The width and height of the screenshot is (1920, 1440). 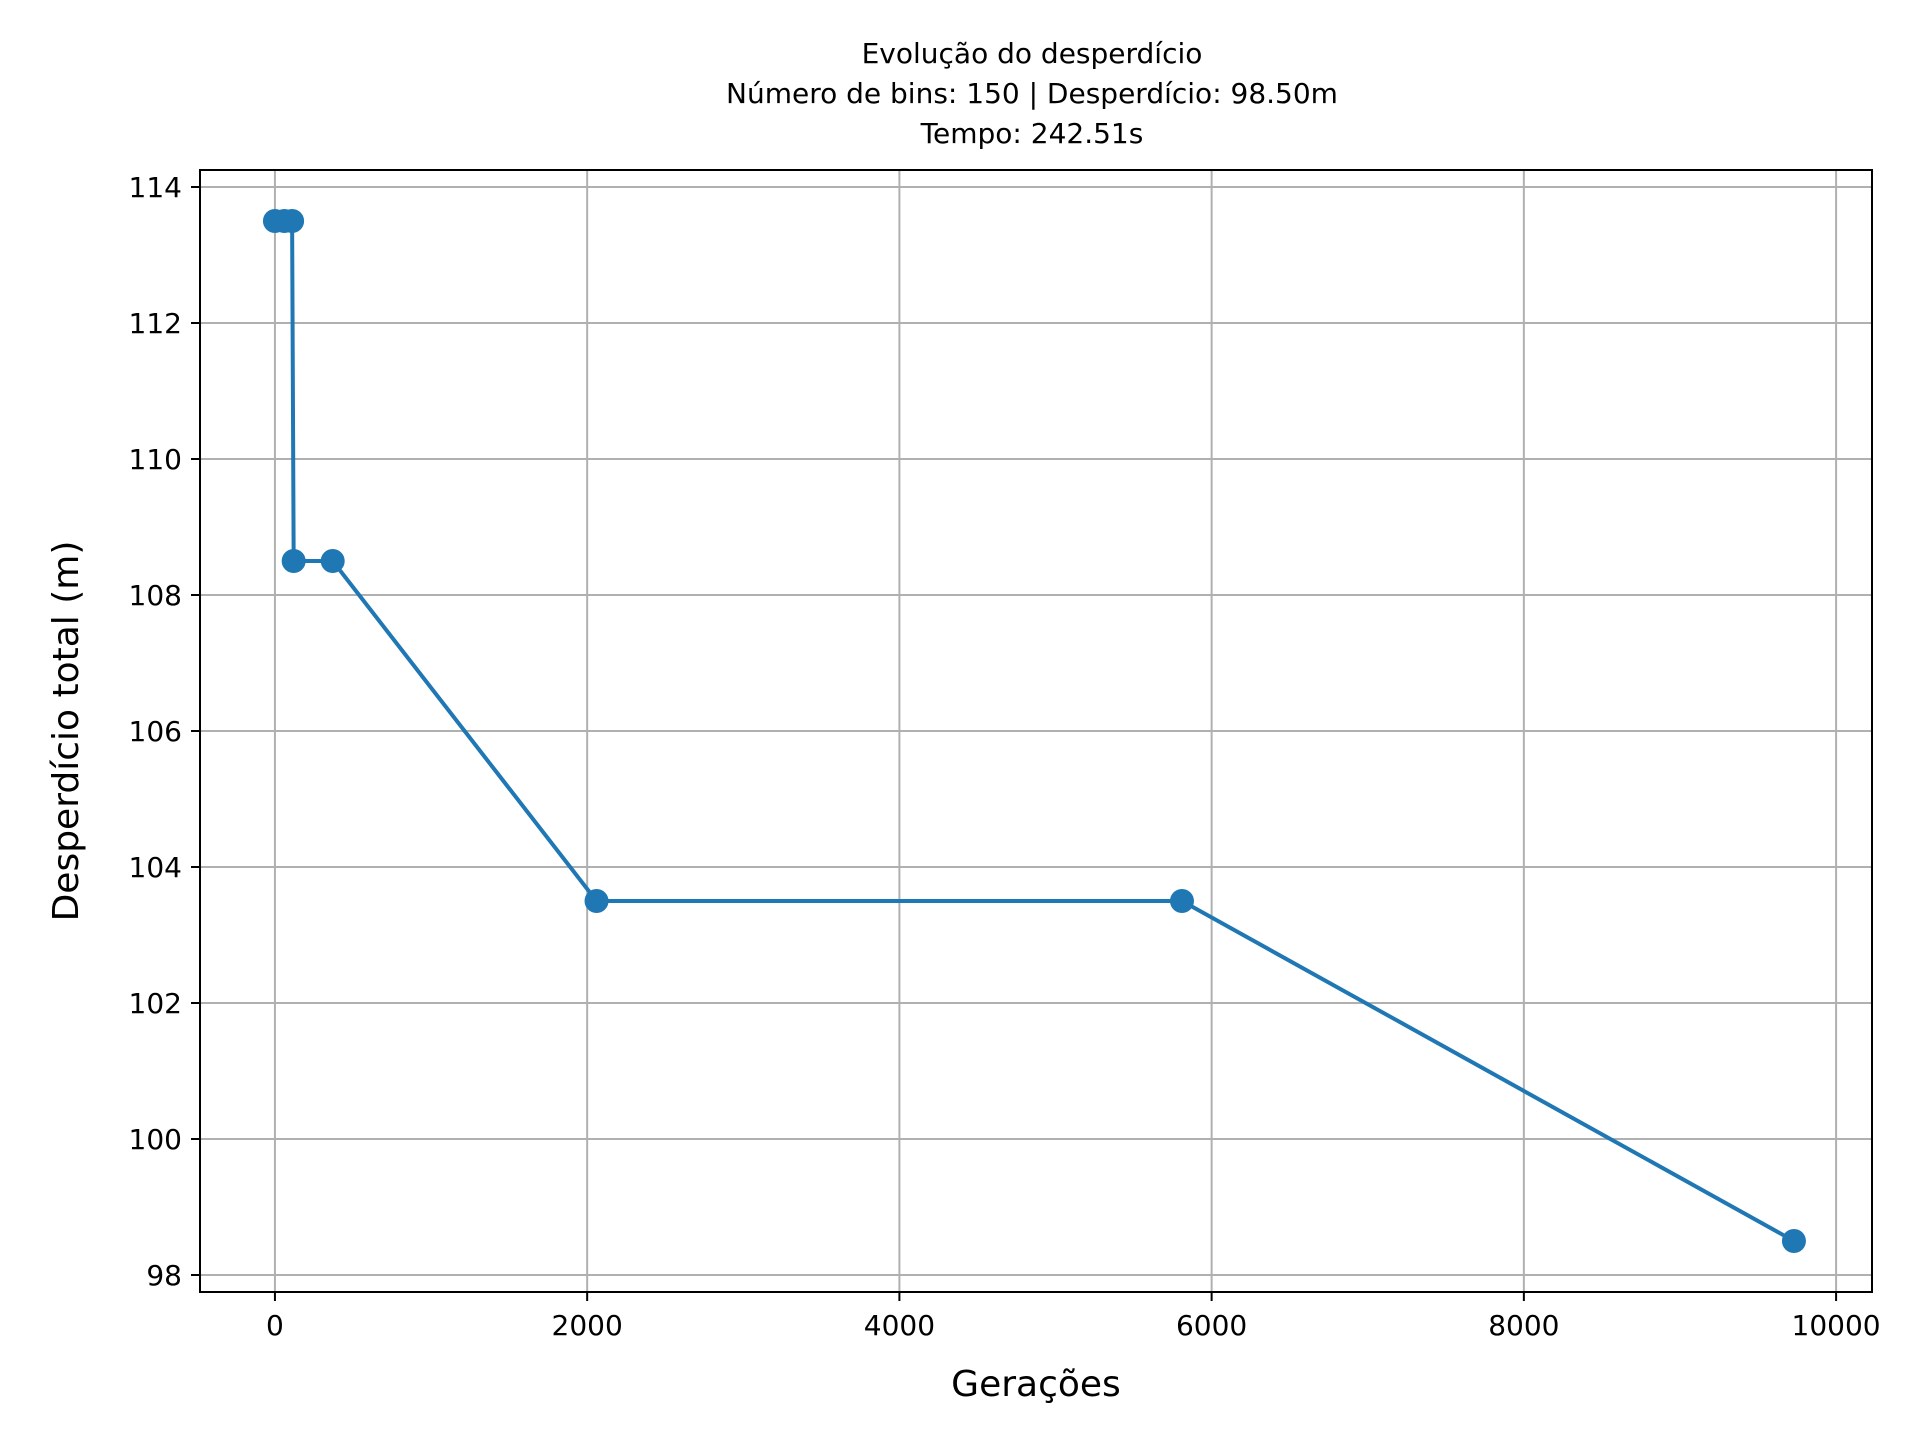 What do you see at coordinates (275, 1325) in the screenshot?
I see `x-tick-label: 0` at bounding box center [275, 1325].